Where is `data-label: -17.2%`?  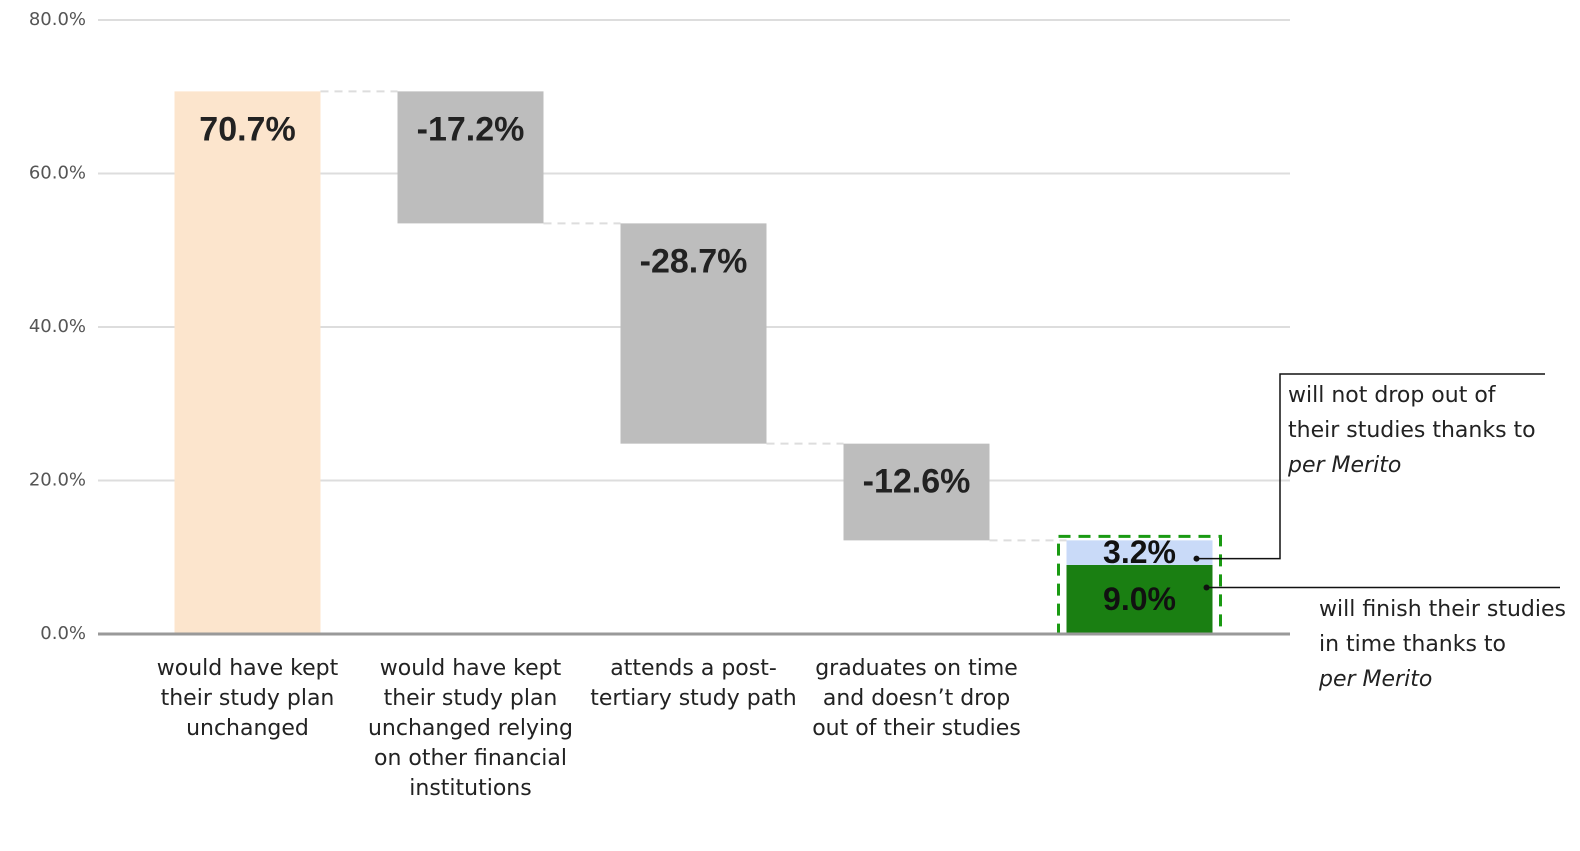 data-label: -17.2% is located at coordinates (471, 129).